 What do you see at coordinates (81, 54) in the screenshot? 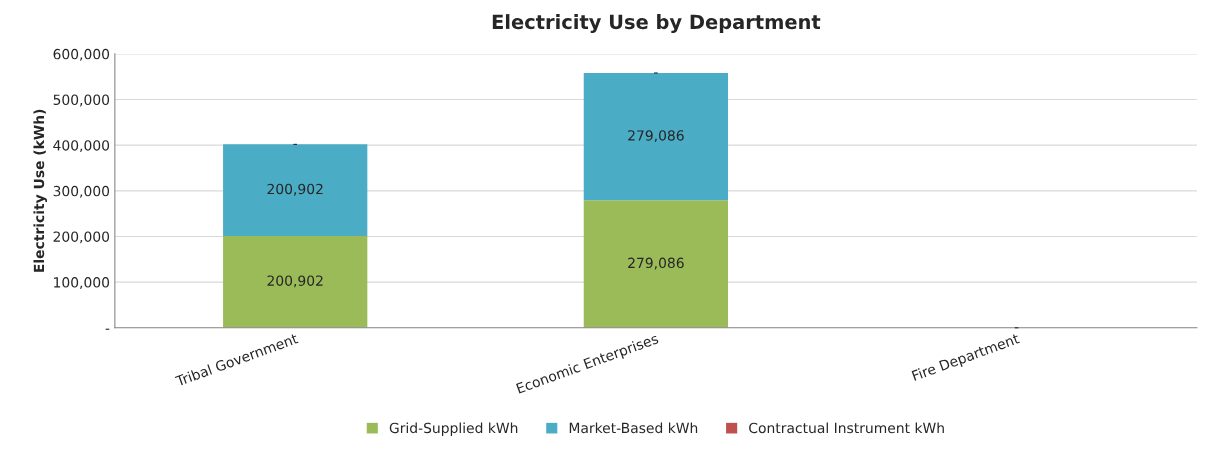
I see `y-tick-label: 600,000` at bounding box center [81, 54].